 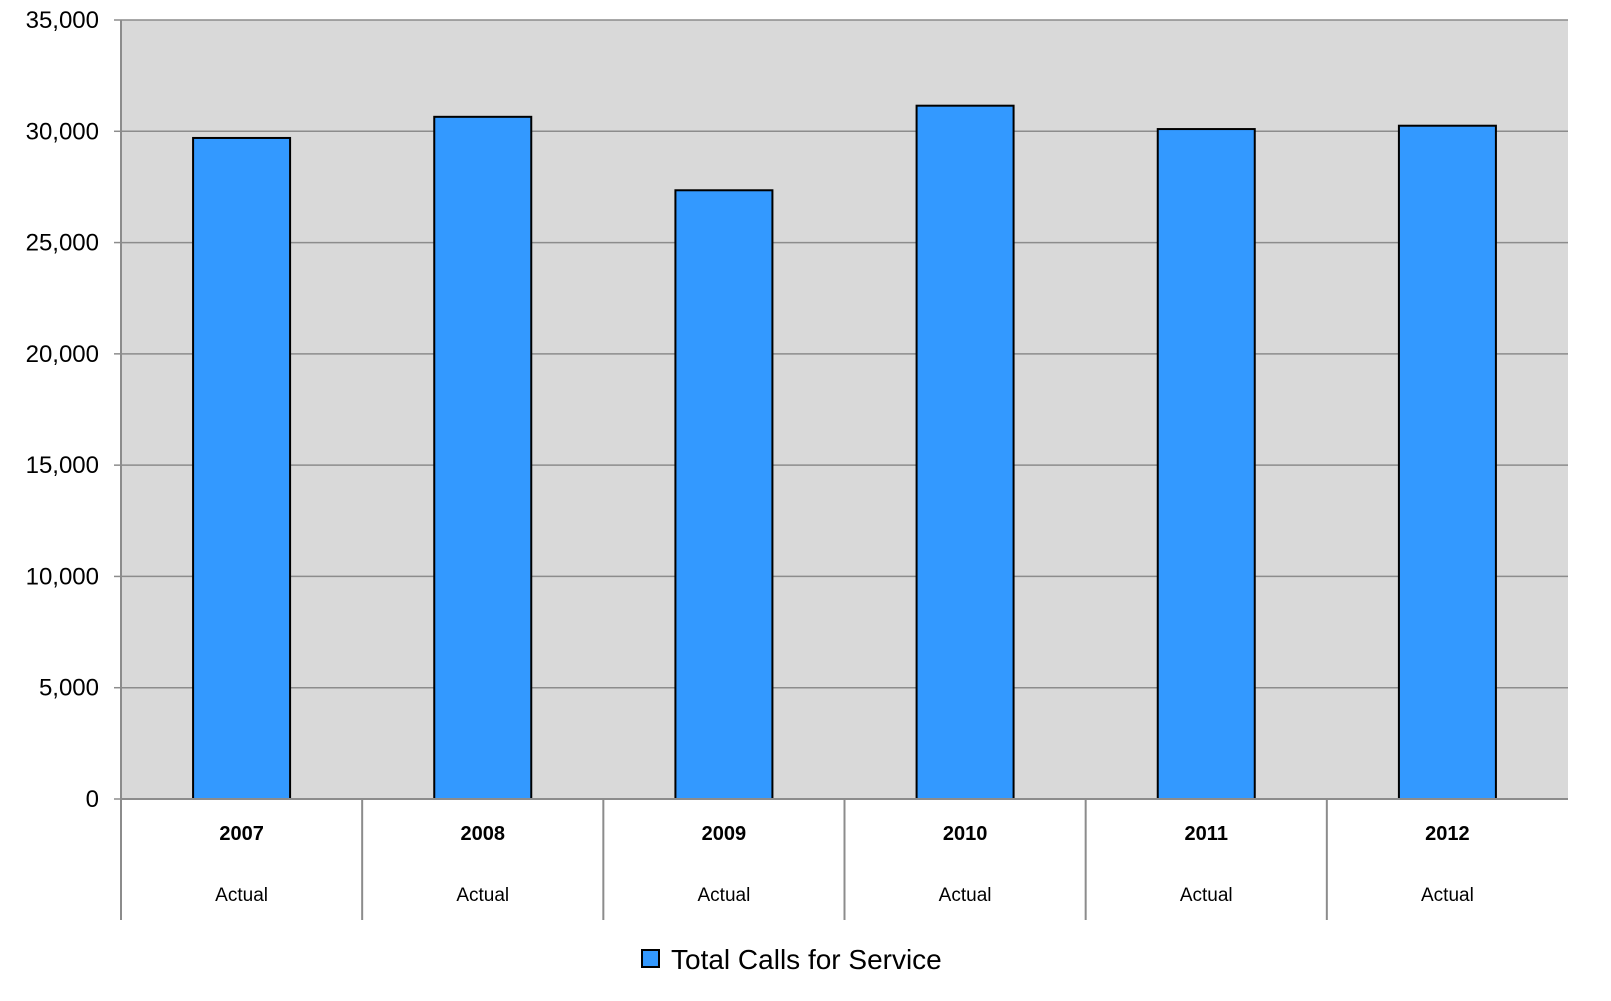 I want to click on y-tick-label: 0, so click(x=92, y=799).